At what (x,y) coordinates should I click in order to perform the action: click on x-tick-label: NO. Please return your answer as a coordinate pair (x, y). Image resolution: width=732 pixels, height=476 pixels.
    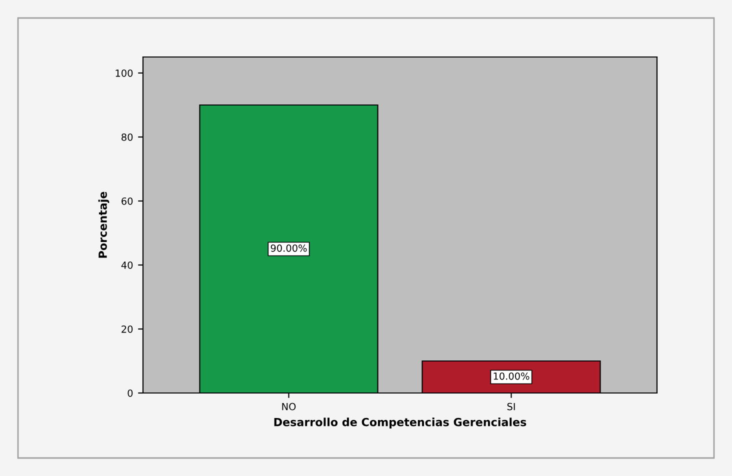
    Looking at the image, I should click on (289, 406).